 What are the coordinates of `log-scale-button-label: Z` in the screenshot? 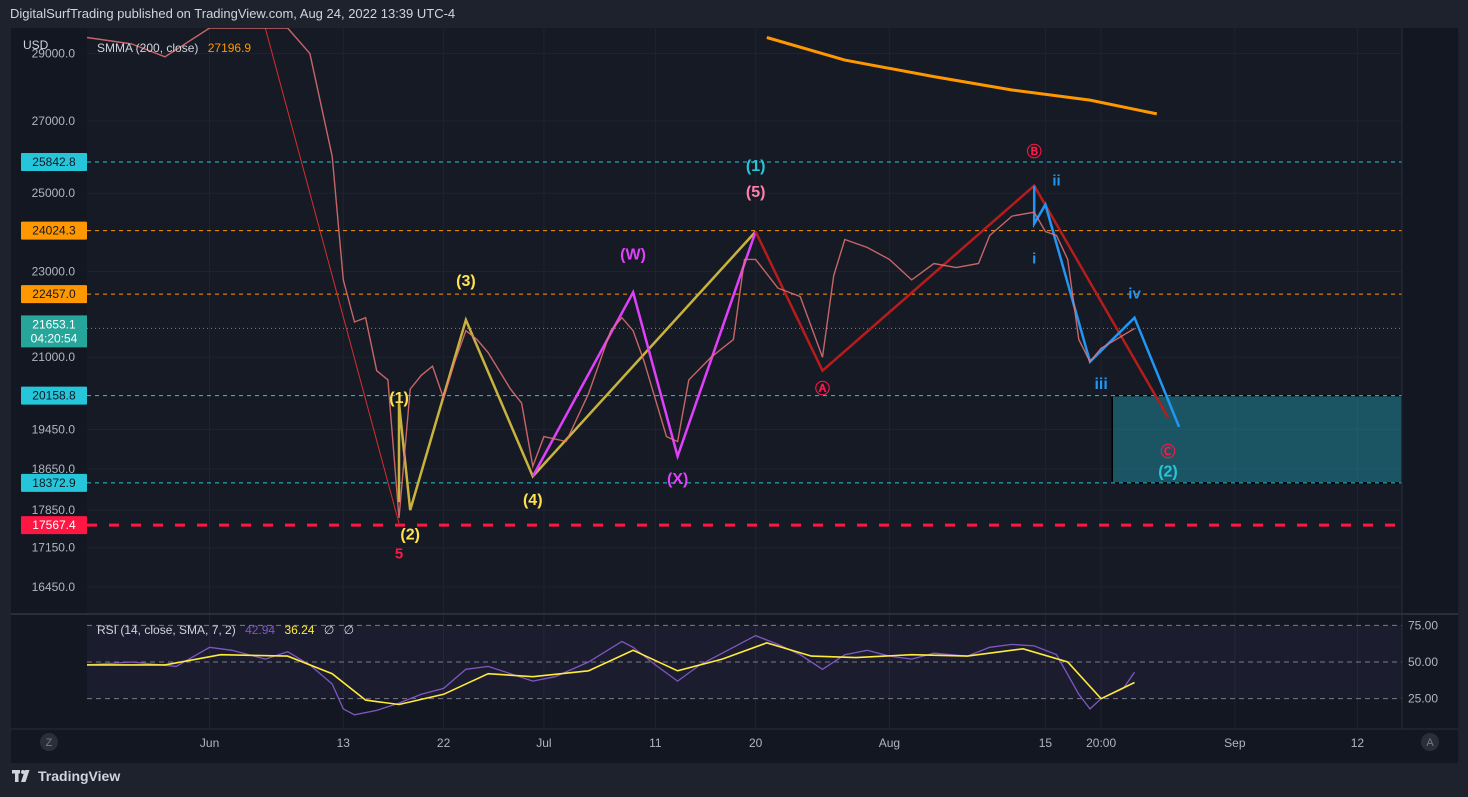 It's located at (49, 743).